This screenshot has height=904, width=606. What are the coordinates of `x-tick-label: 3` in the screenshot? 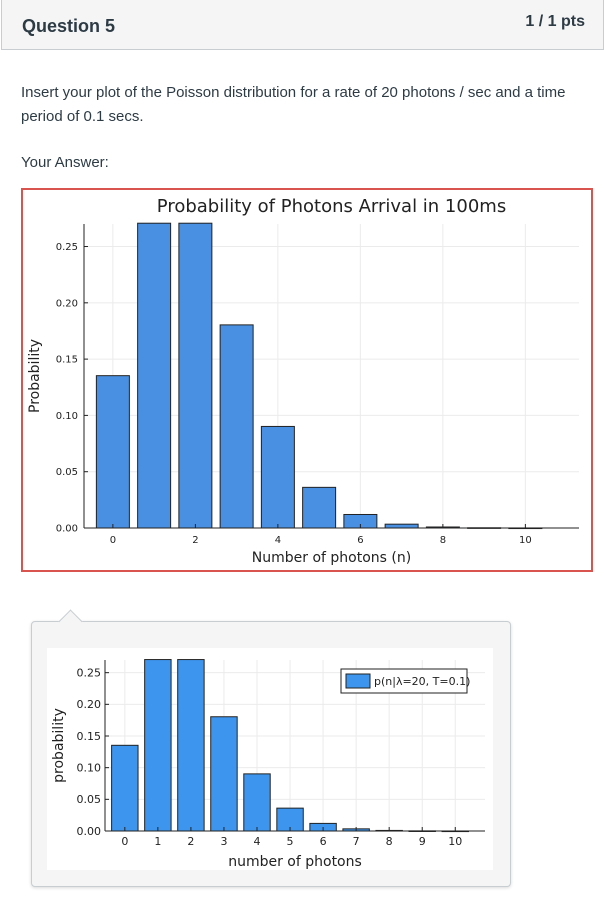 It's located at (223, 841).